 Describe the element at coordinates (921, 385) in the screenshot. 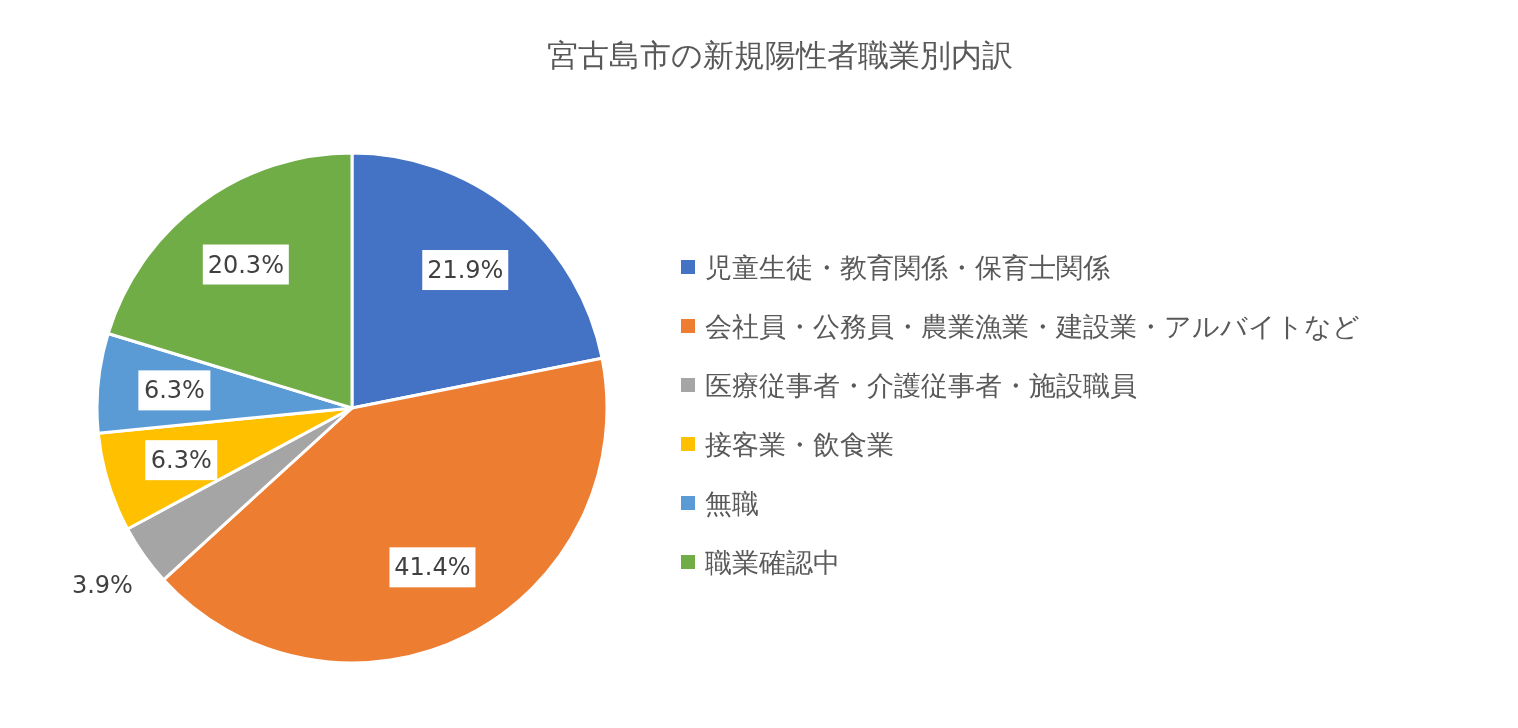

I see `legend-label: 医療従事者・介護従事者・施設職員` at that location.